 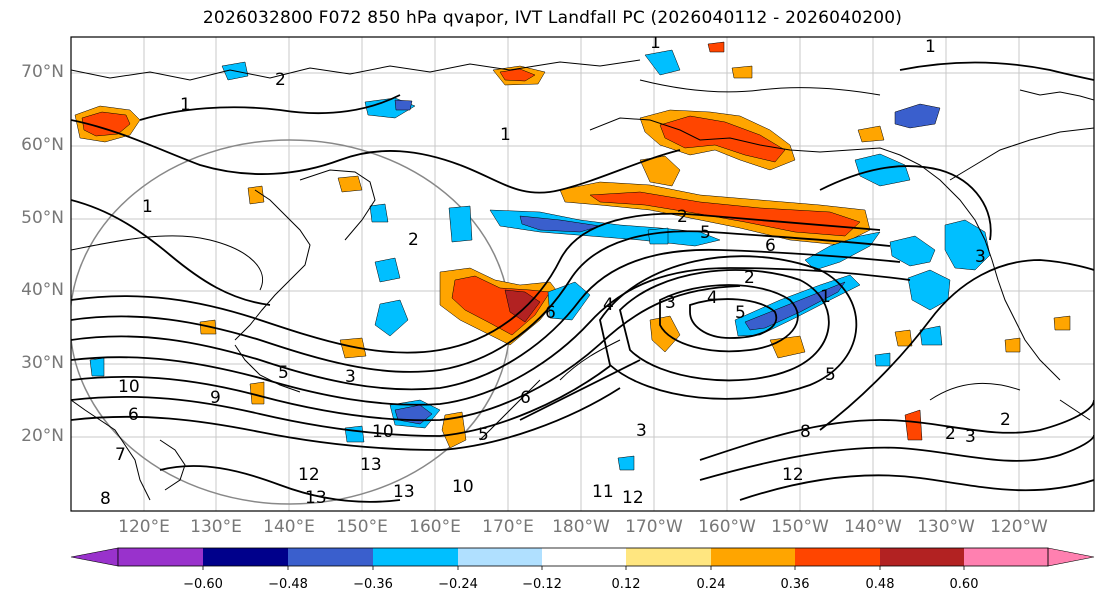 I want to click on lon-label: 140°E, so click(x=289, y=527).